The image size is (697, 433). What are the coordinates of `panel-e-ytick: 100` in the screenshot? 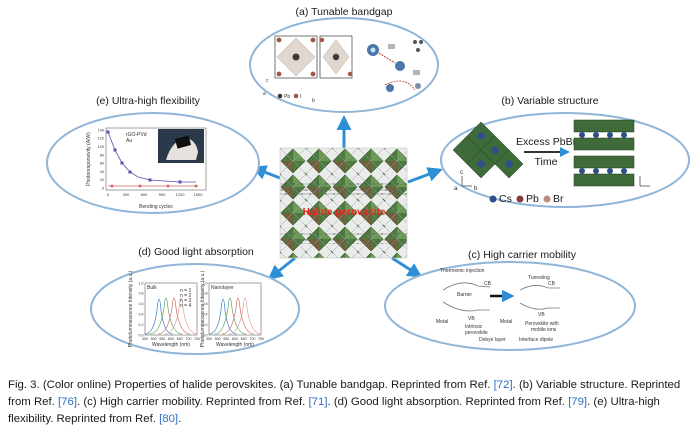 It's located at (101, 147).